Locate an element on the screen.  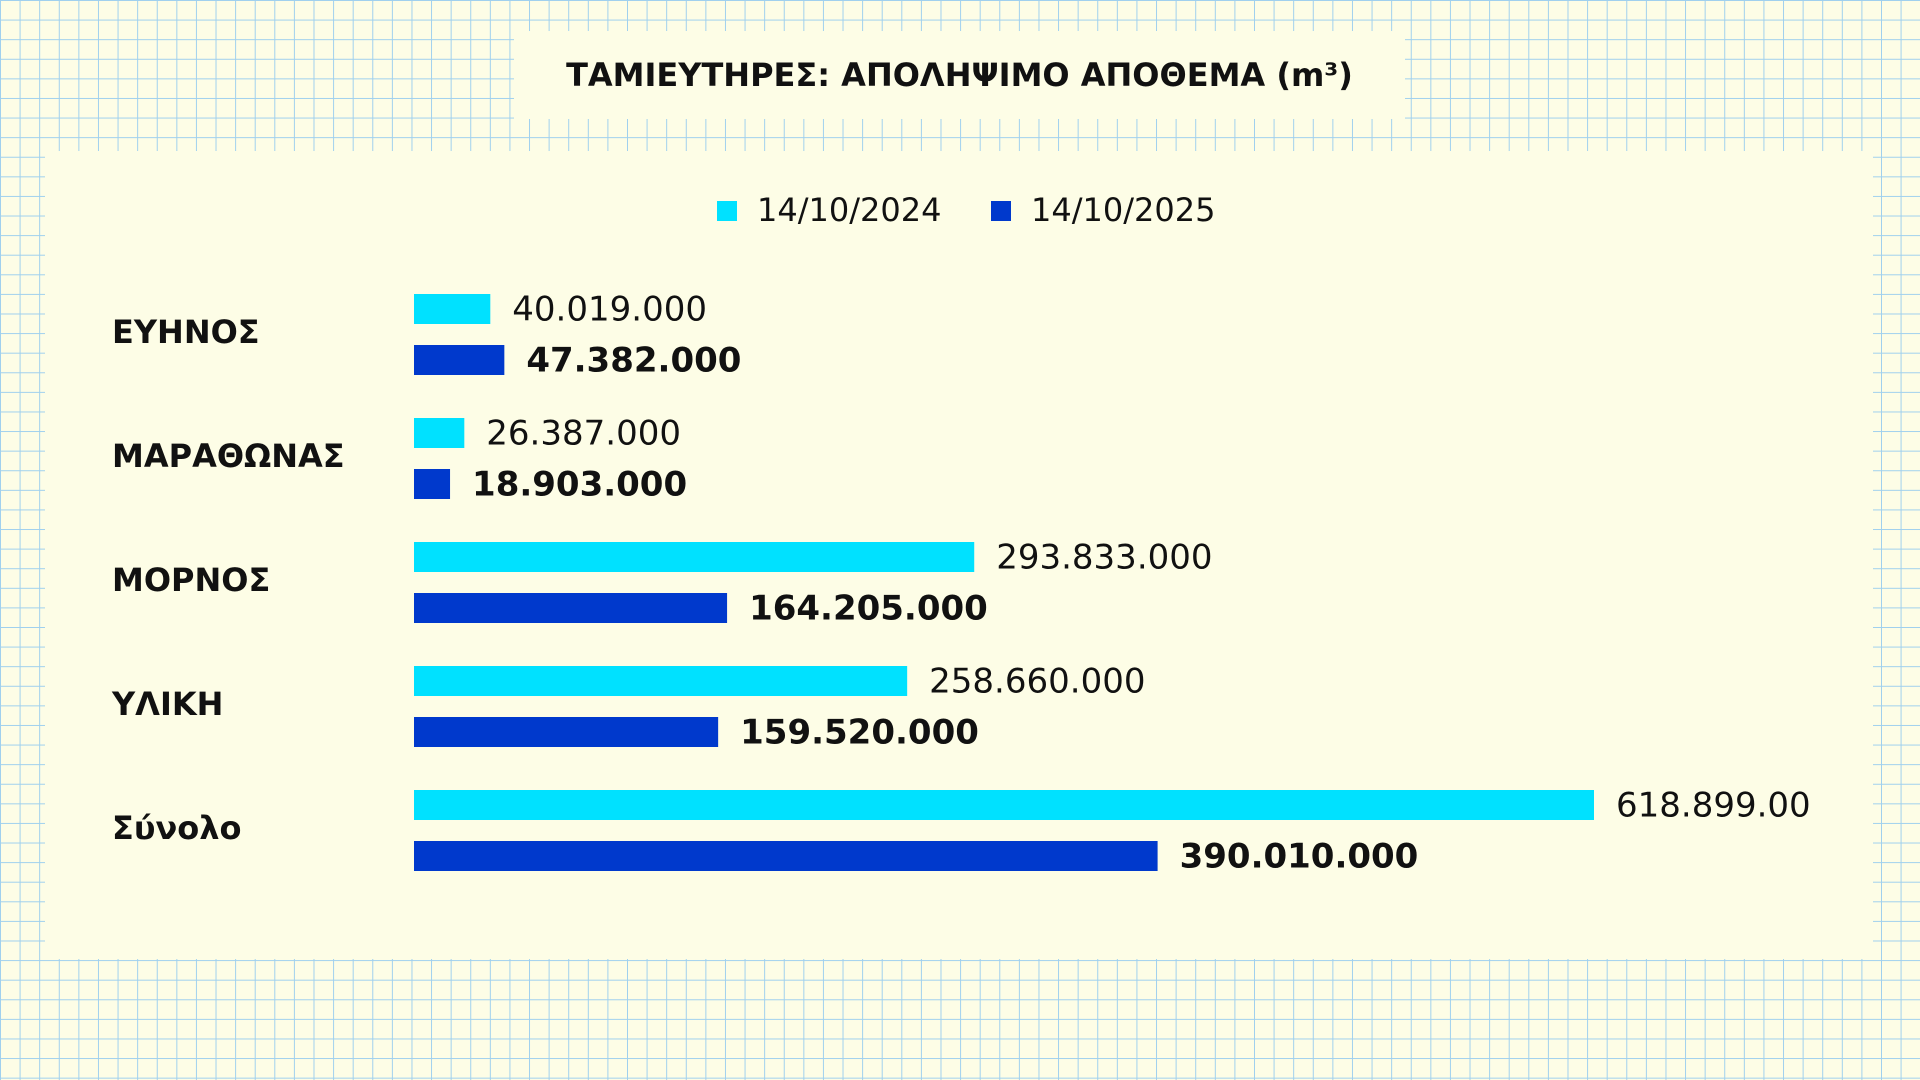
legend-label: 14/10/2025 is located at coordinates (1123, 210).